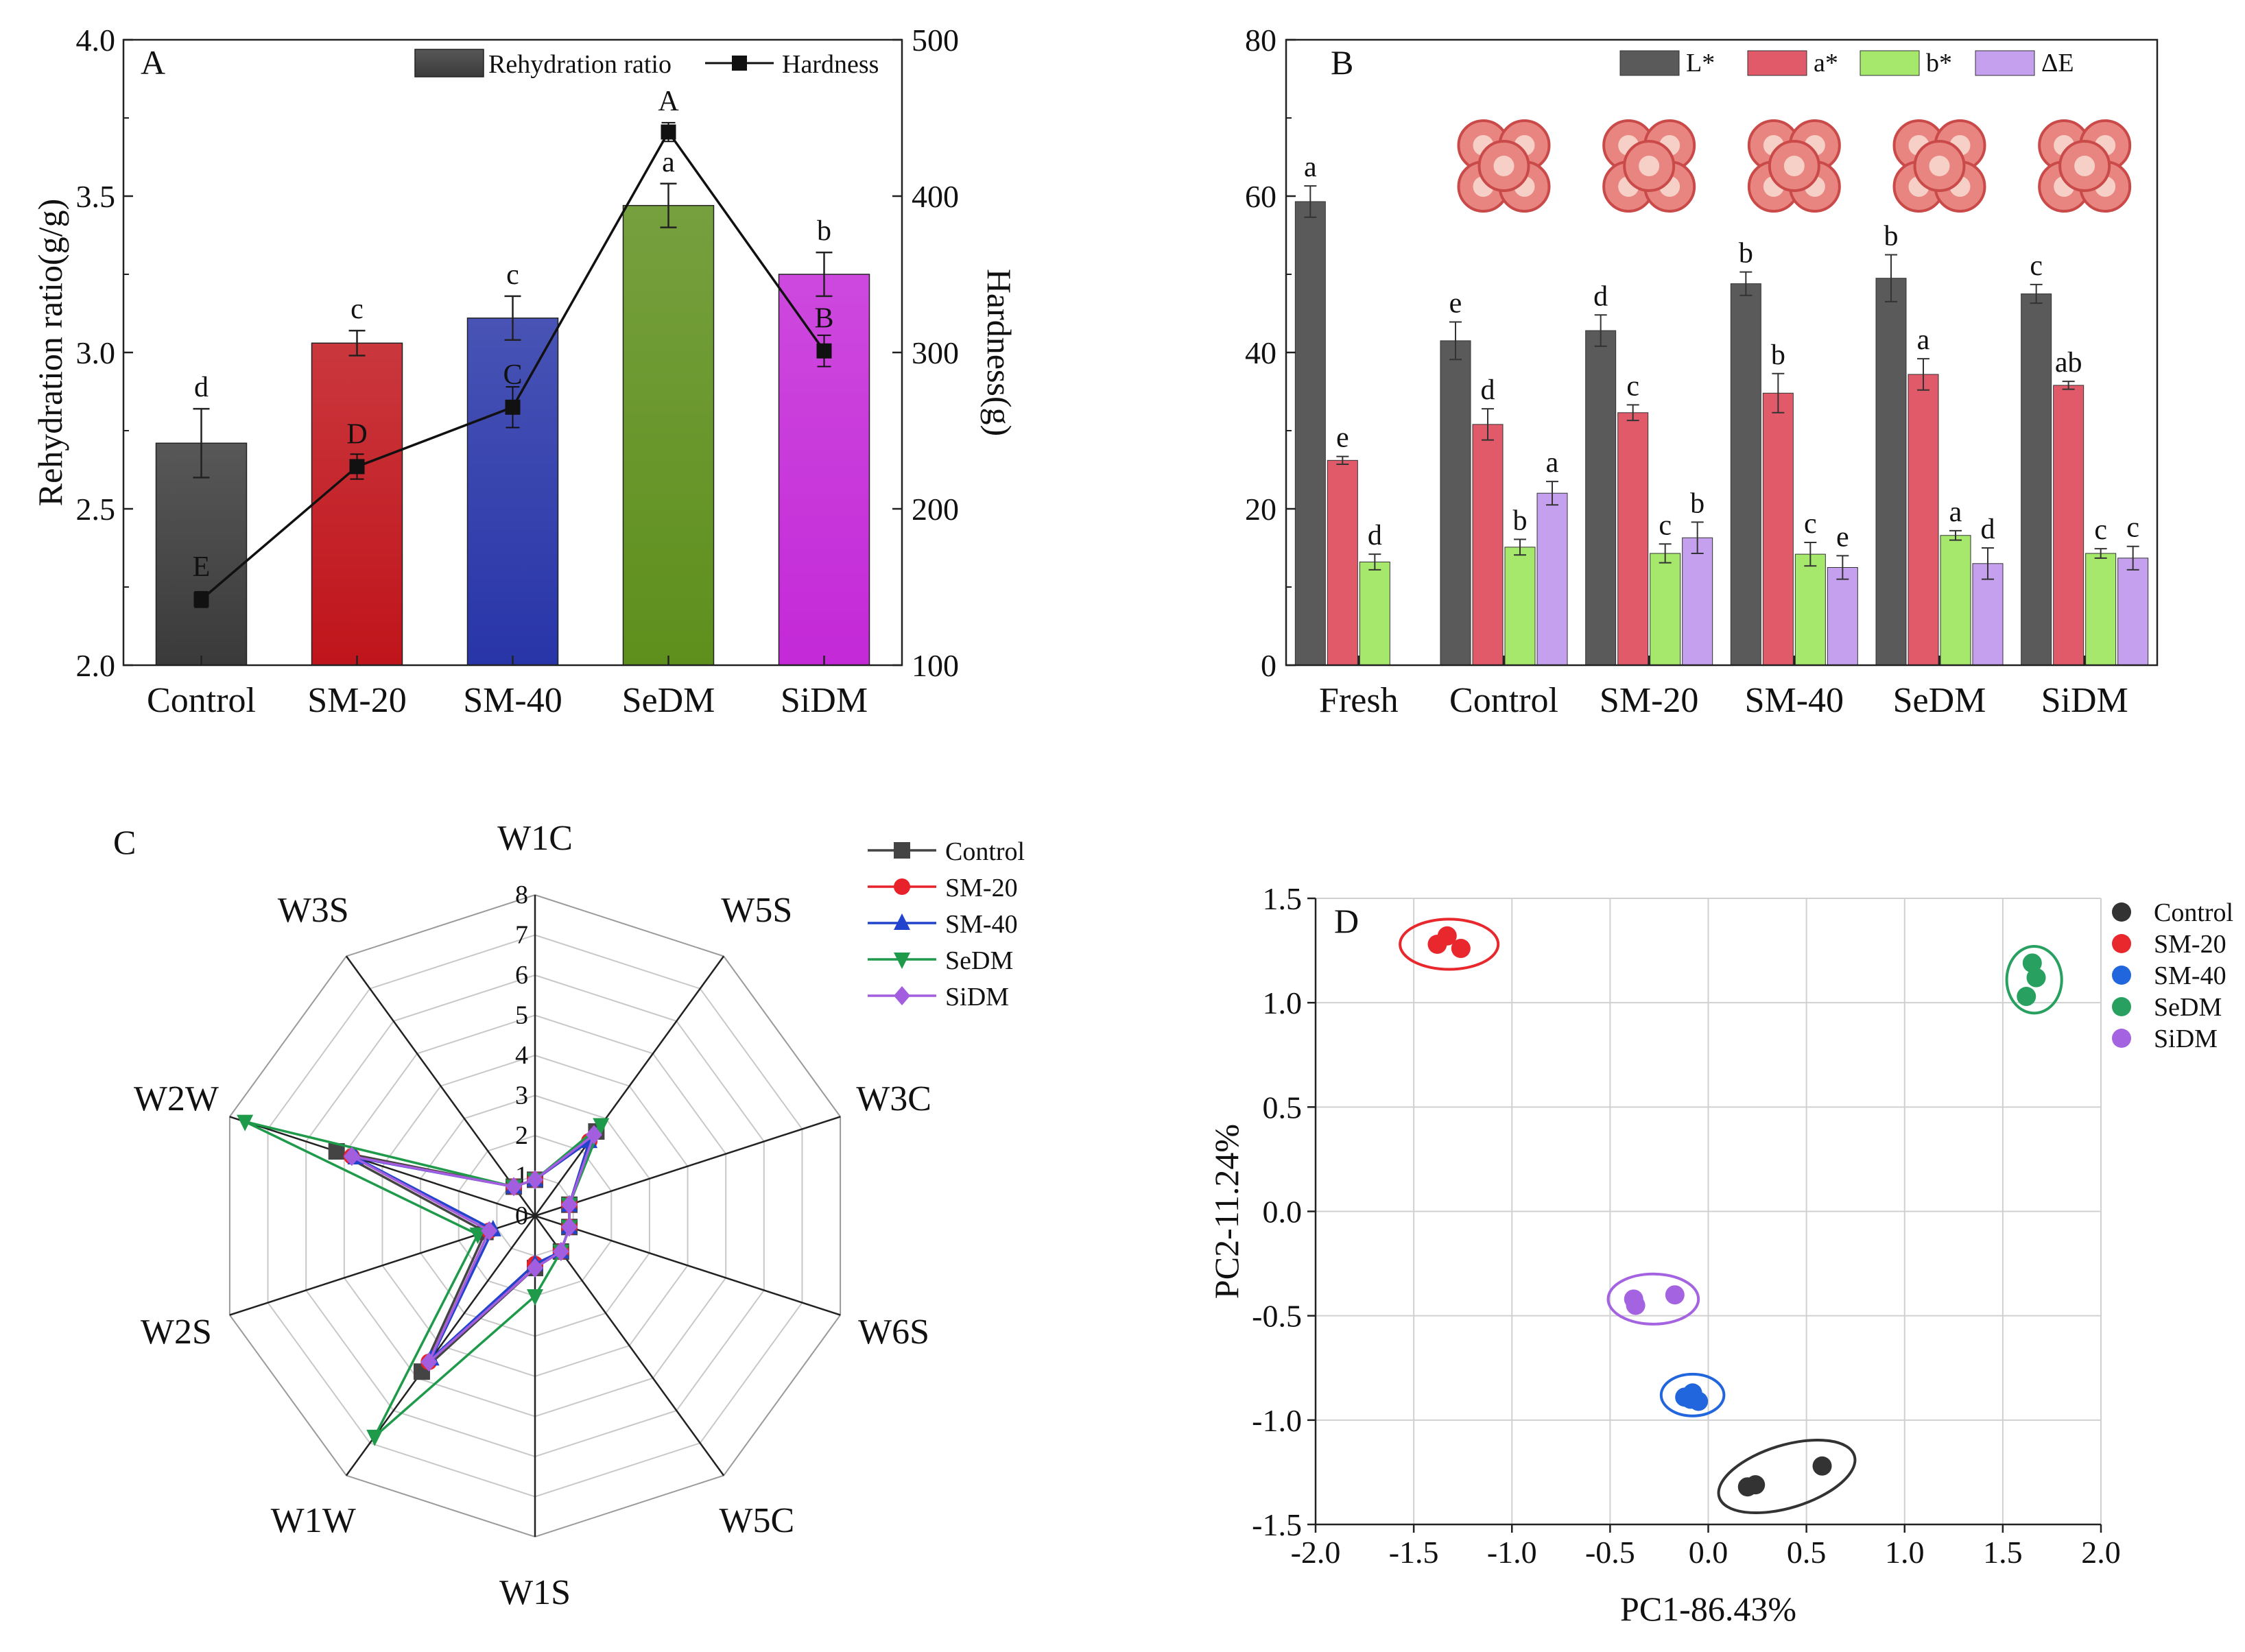 The image size is (2245, 1652). Describe the element at coordinates (935, 352) in the screenshot. I see `ytick-right-label: 300` at that location.